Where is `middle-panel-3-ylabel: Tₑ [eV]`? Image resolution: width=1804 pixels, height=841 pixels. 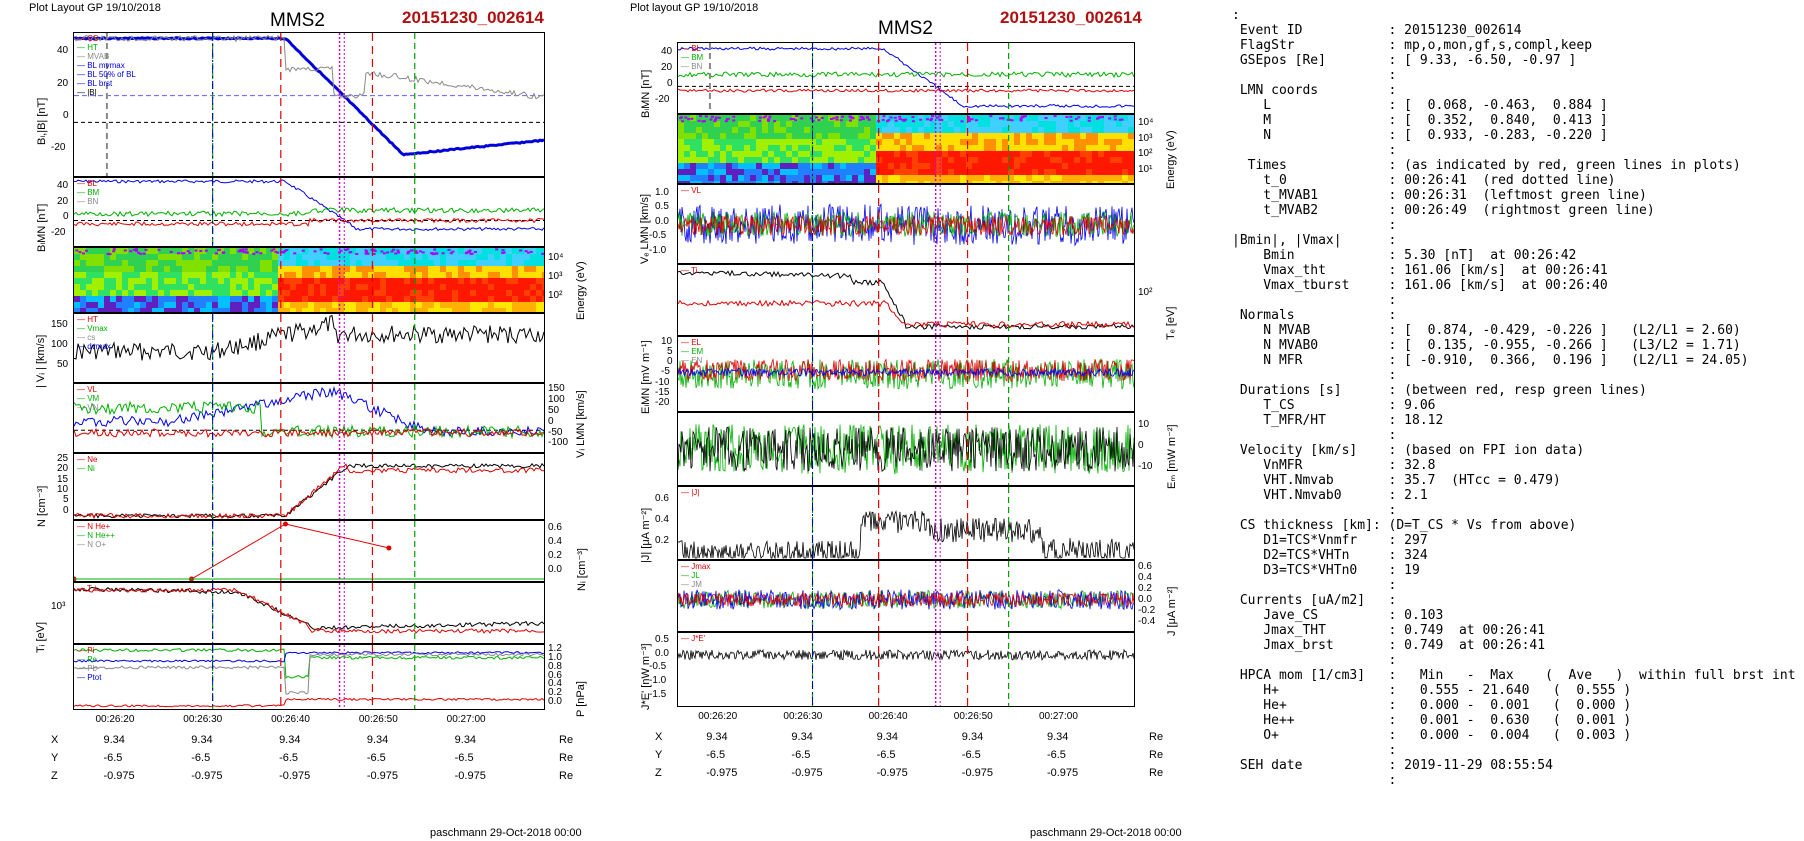 middle-panel-3-ylabel: Tₑ [eV] is located at coordinates (1171, 323).